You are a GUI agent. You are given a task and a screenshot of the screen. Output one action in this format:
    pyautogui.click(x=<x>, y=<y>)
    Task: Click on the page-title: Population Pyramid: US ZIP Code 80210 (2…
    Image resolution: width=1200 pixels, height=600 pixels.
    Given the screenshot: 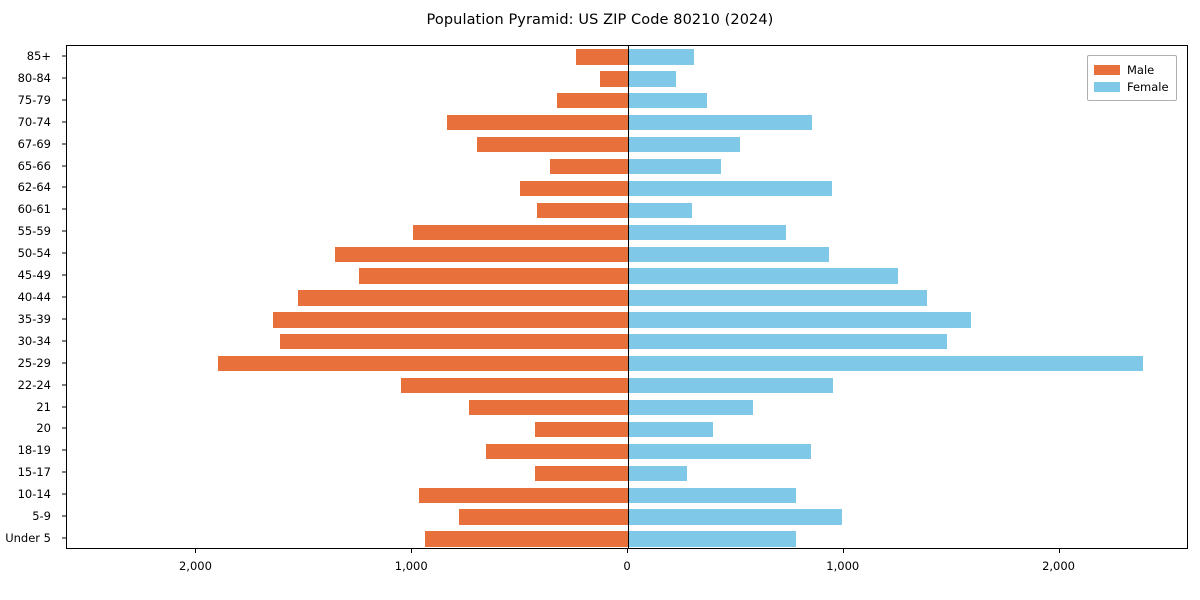 What is the action you would take?
    pyautogui.click(x=600, y=20)
    